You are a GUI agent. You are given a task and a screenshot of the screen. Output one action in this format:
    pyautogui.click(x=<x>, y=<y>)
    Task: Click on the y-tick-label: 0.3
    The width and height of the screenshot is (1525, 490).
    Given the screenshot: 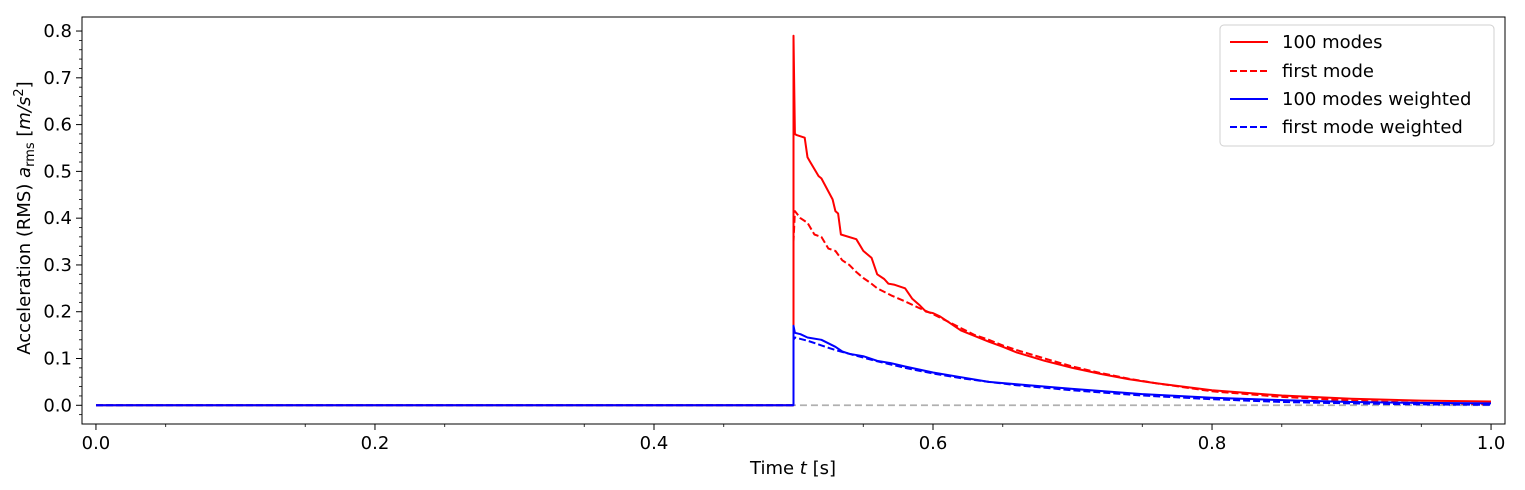 What is the action you would take?
    pyautogui.click(x=57, y=265)
    